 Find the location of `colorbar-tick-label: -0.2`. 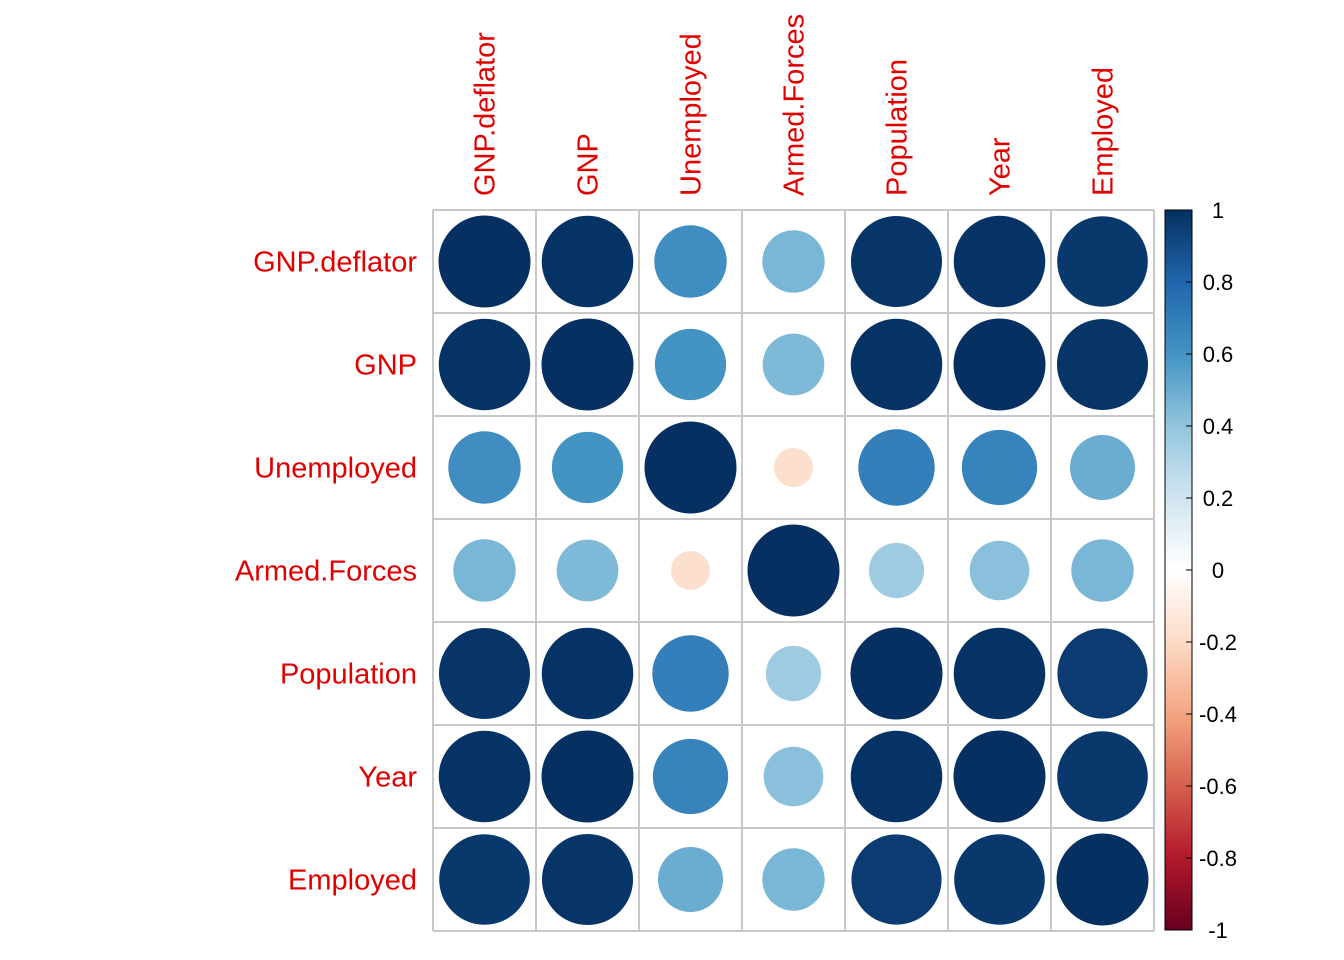

colorbar-tick-label: -0.2 is located at coordinates (1218, 642).